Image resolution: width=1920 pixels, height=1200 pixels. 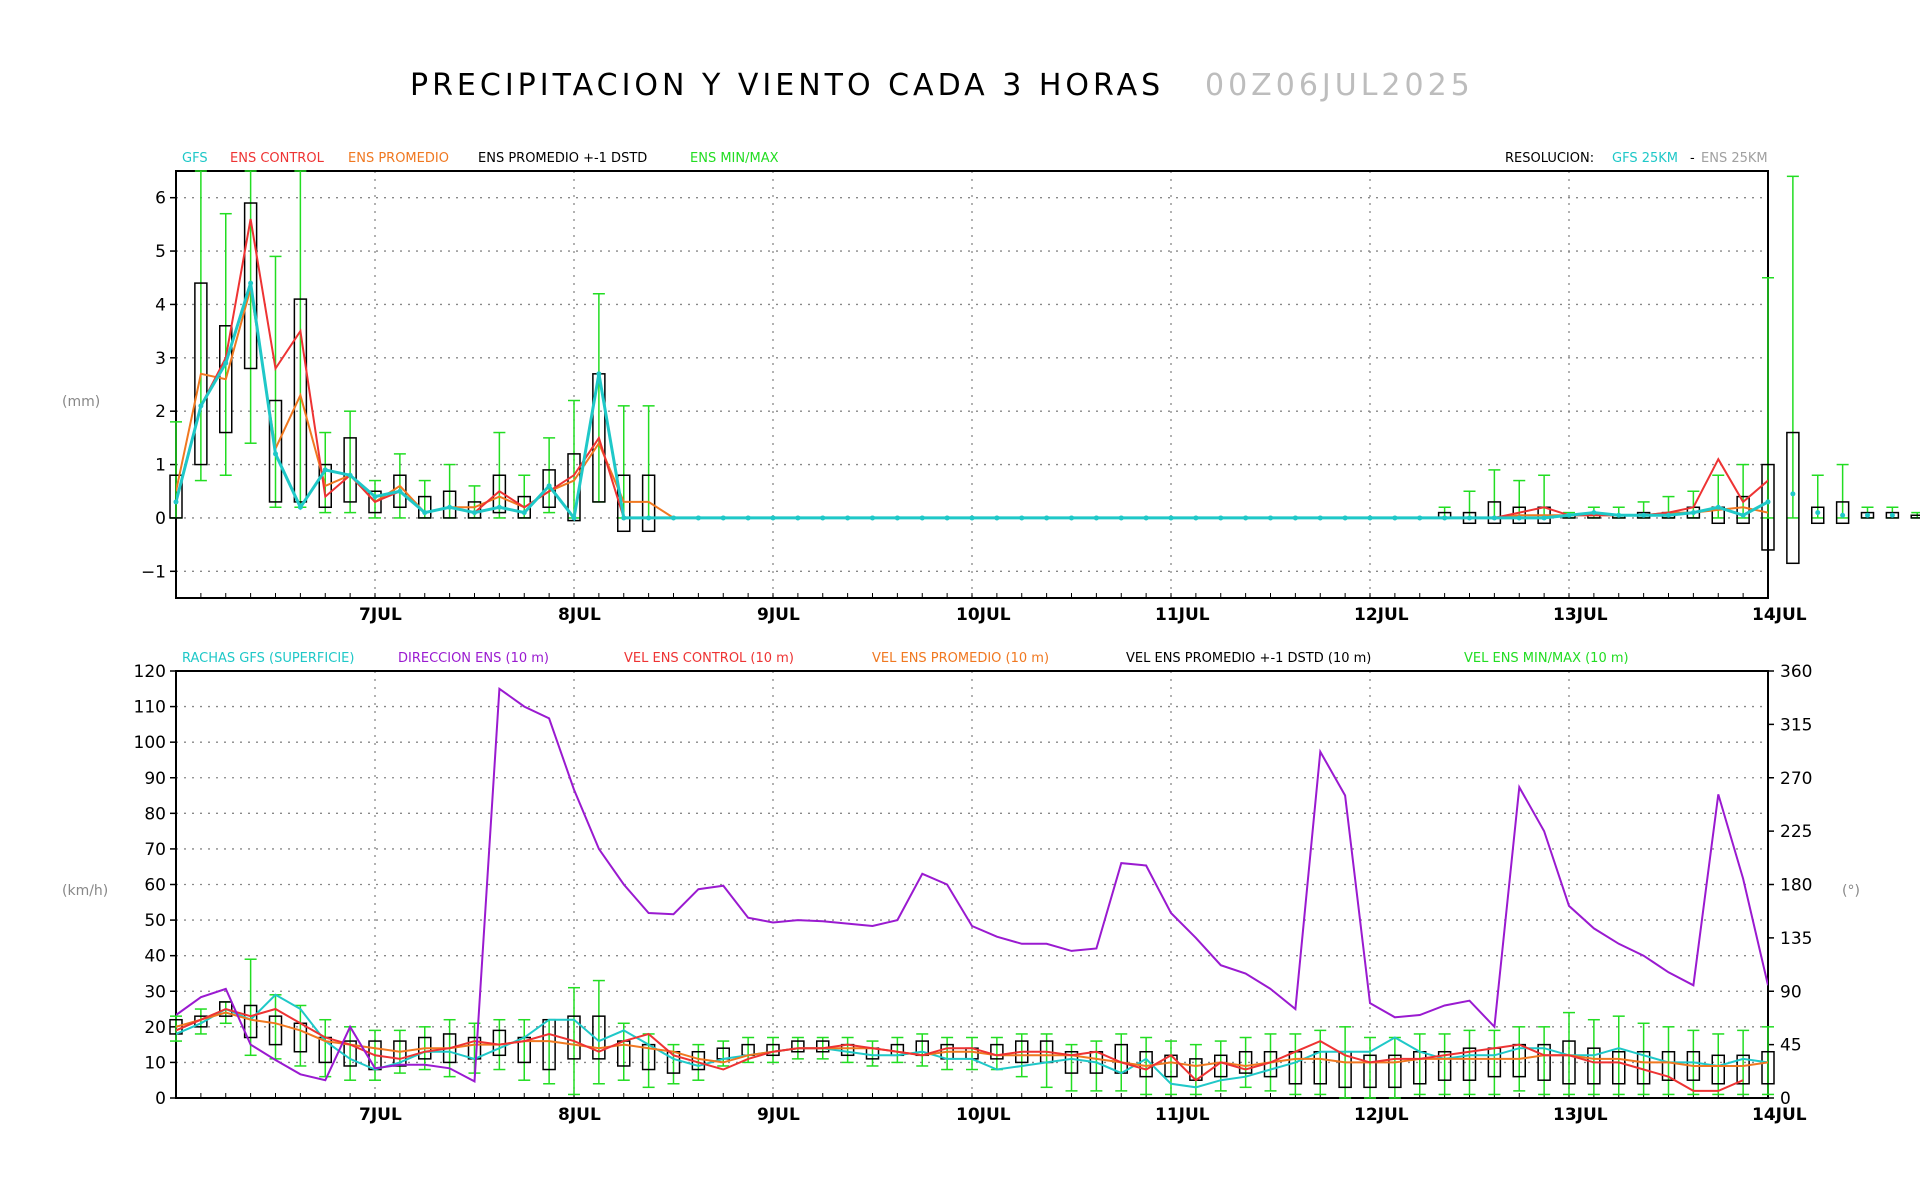 I want to click on wind-y2-tick-label: 270, so click(x=1796, y=779).